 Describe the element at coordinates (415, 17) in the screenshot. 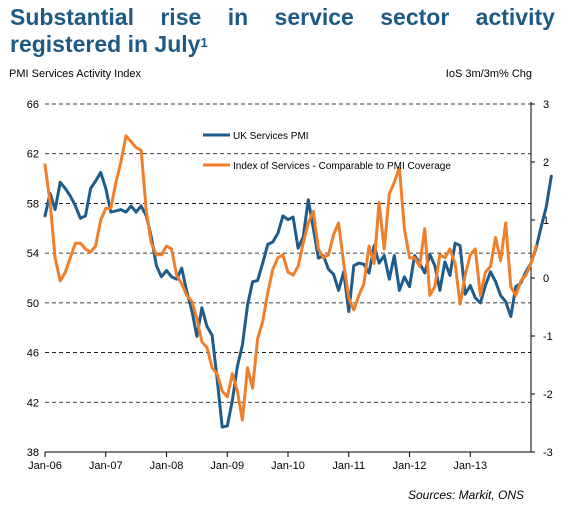

I see `title-word: sector` at that location.